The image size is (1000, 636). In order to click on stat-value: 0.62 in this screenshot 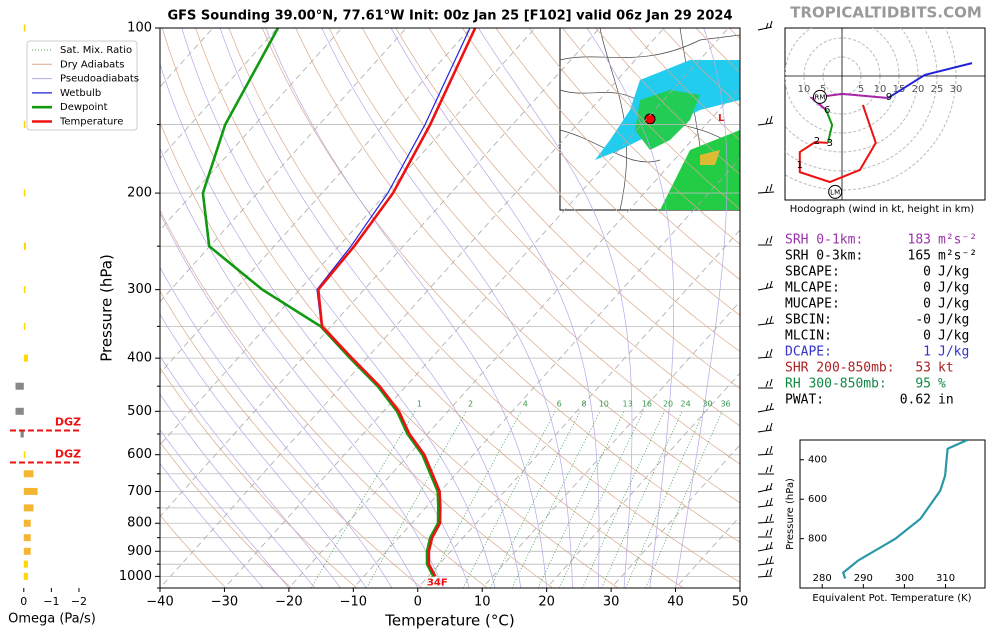, I will do `click(915, 400)`.